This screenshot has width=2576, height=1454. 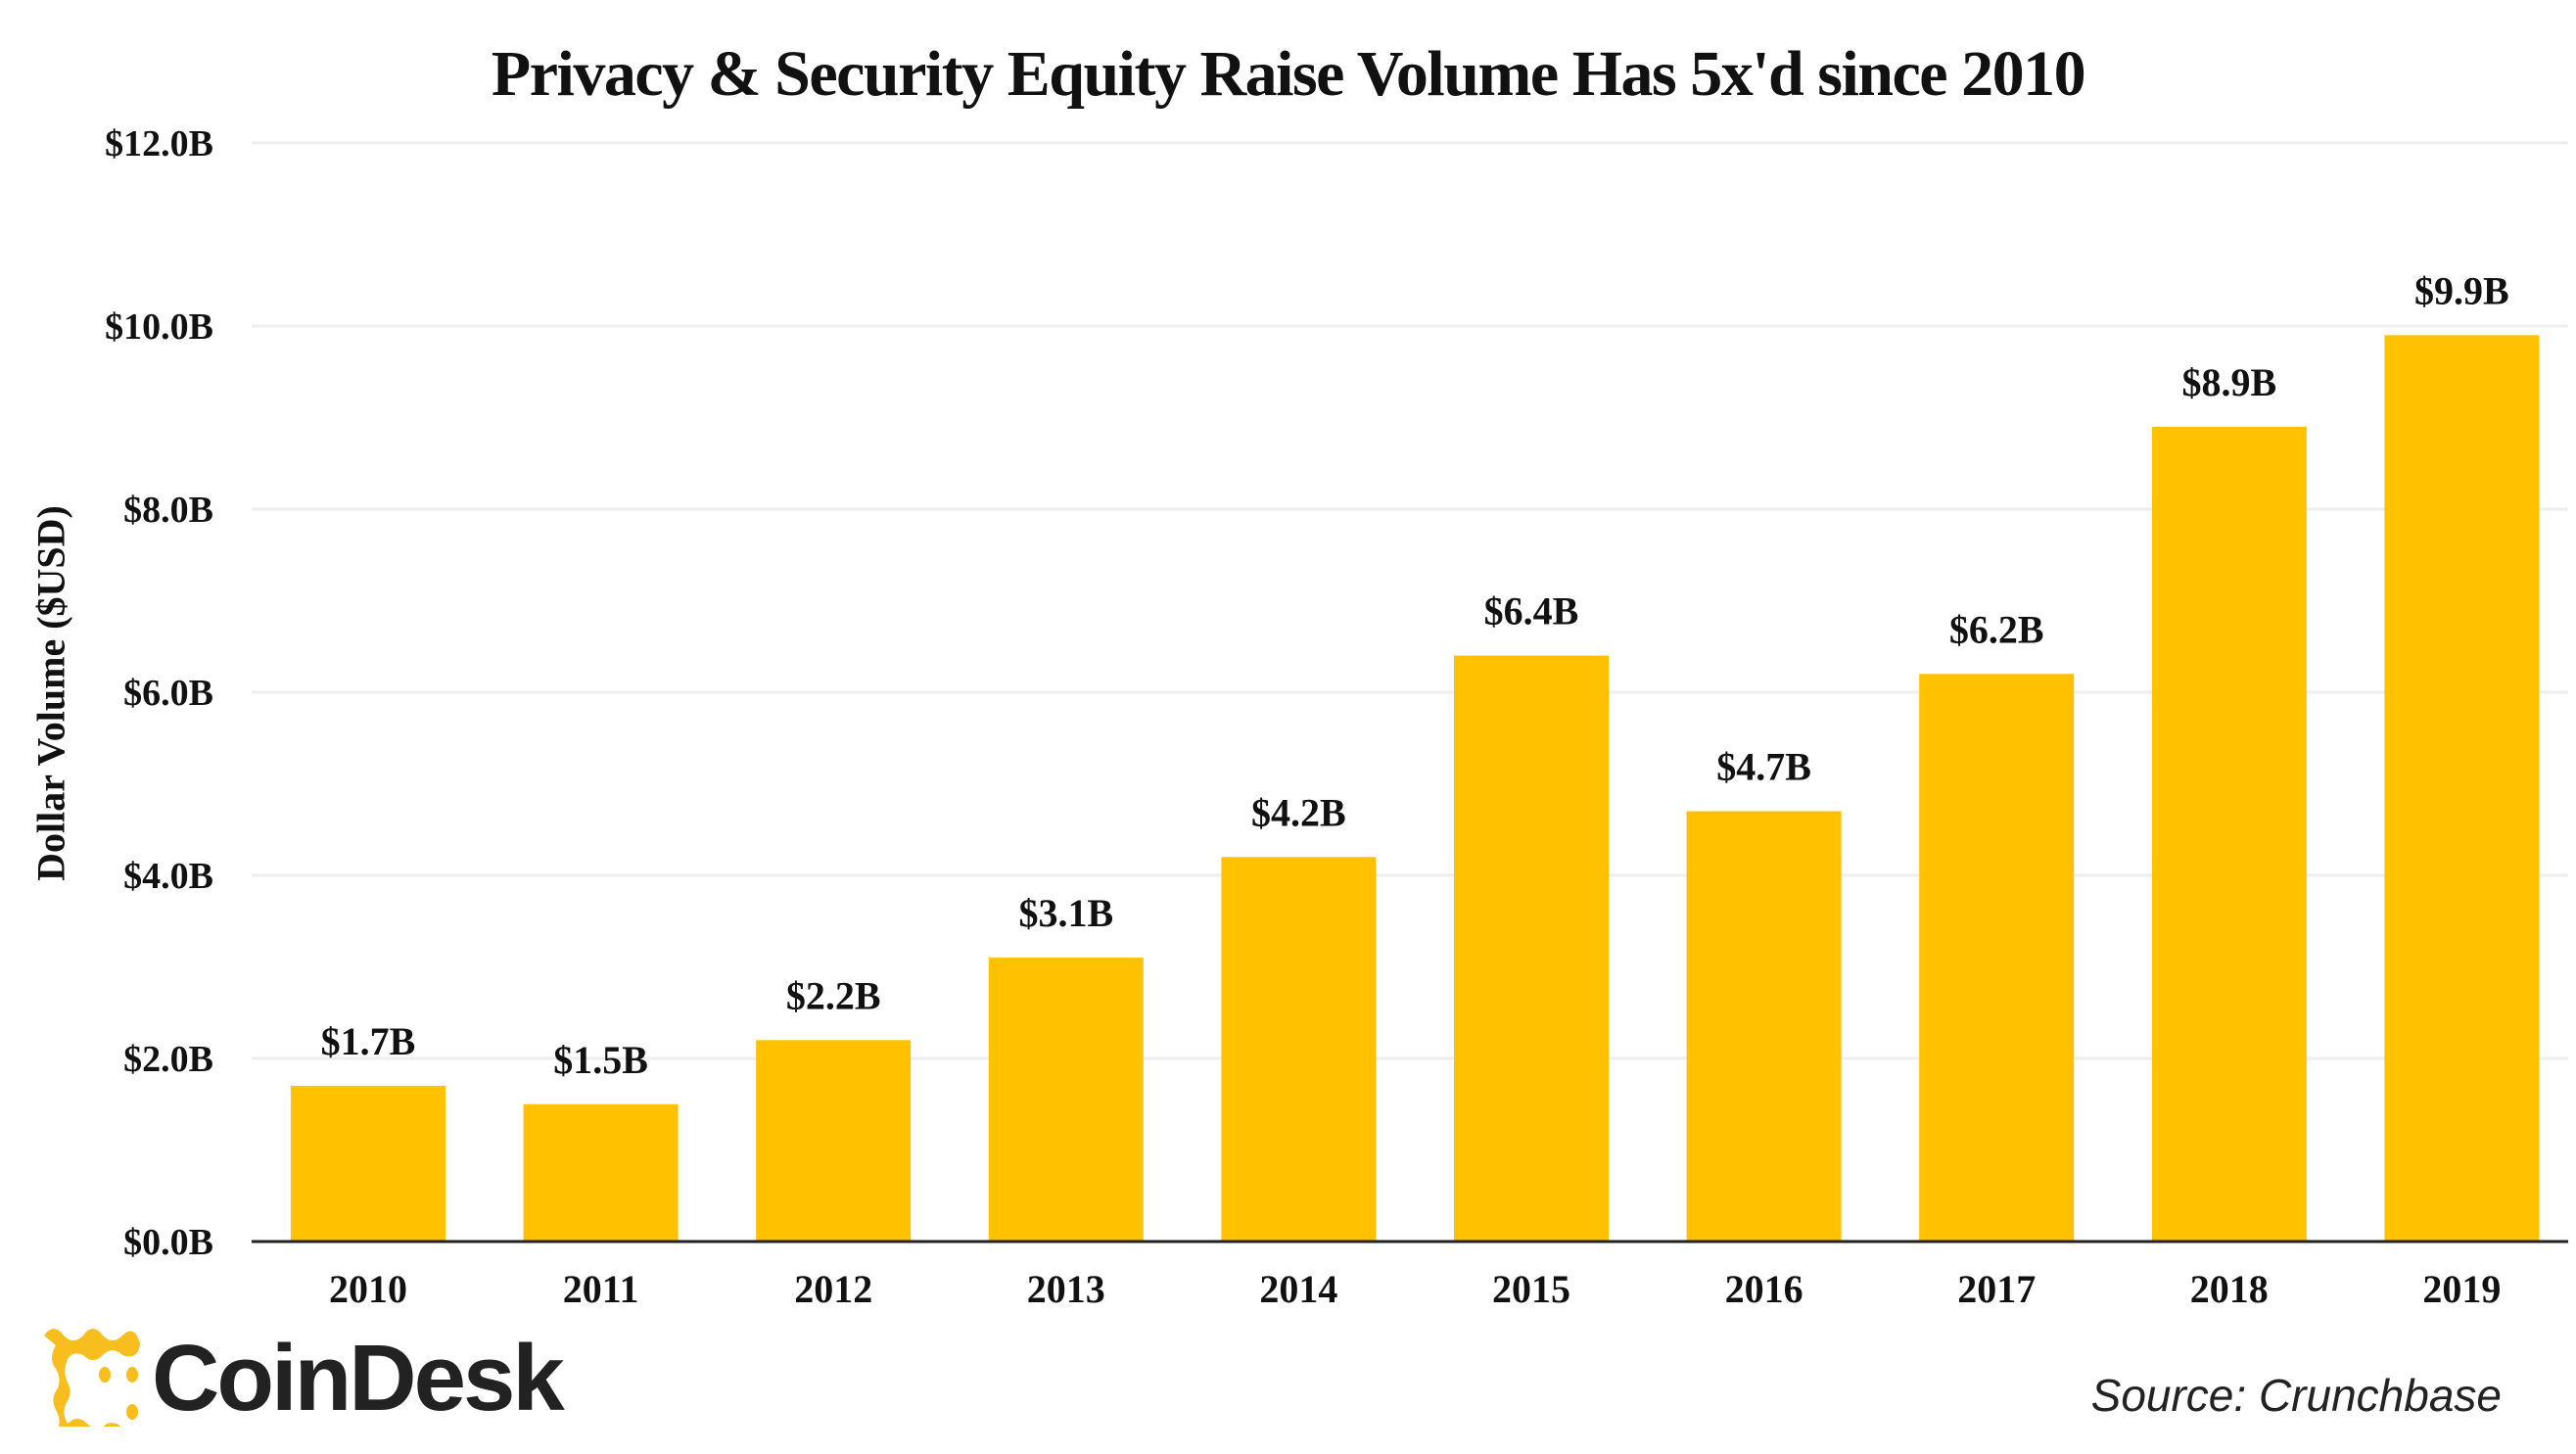 I want to click on bar-2016, so click(x=1764, y=1026).